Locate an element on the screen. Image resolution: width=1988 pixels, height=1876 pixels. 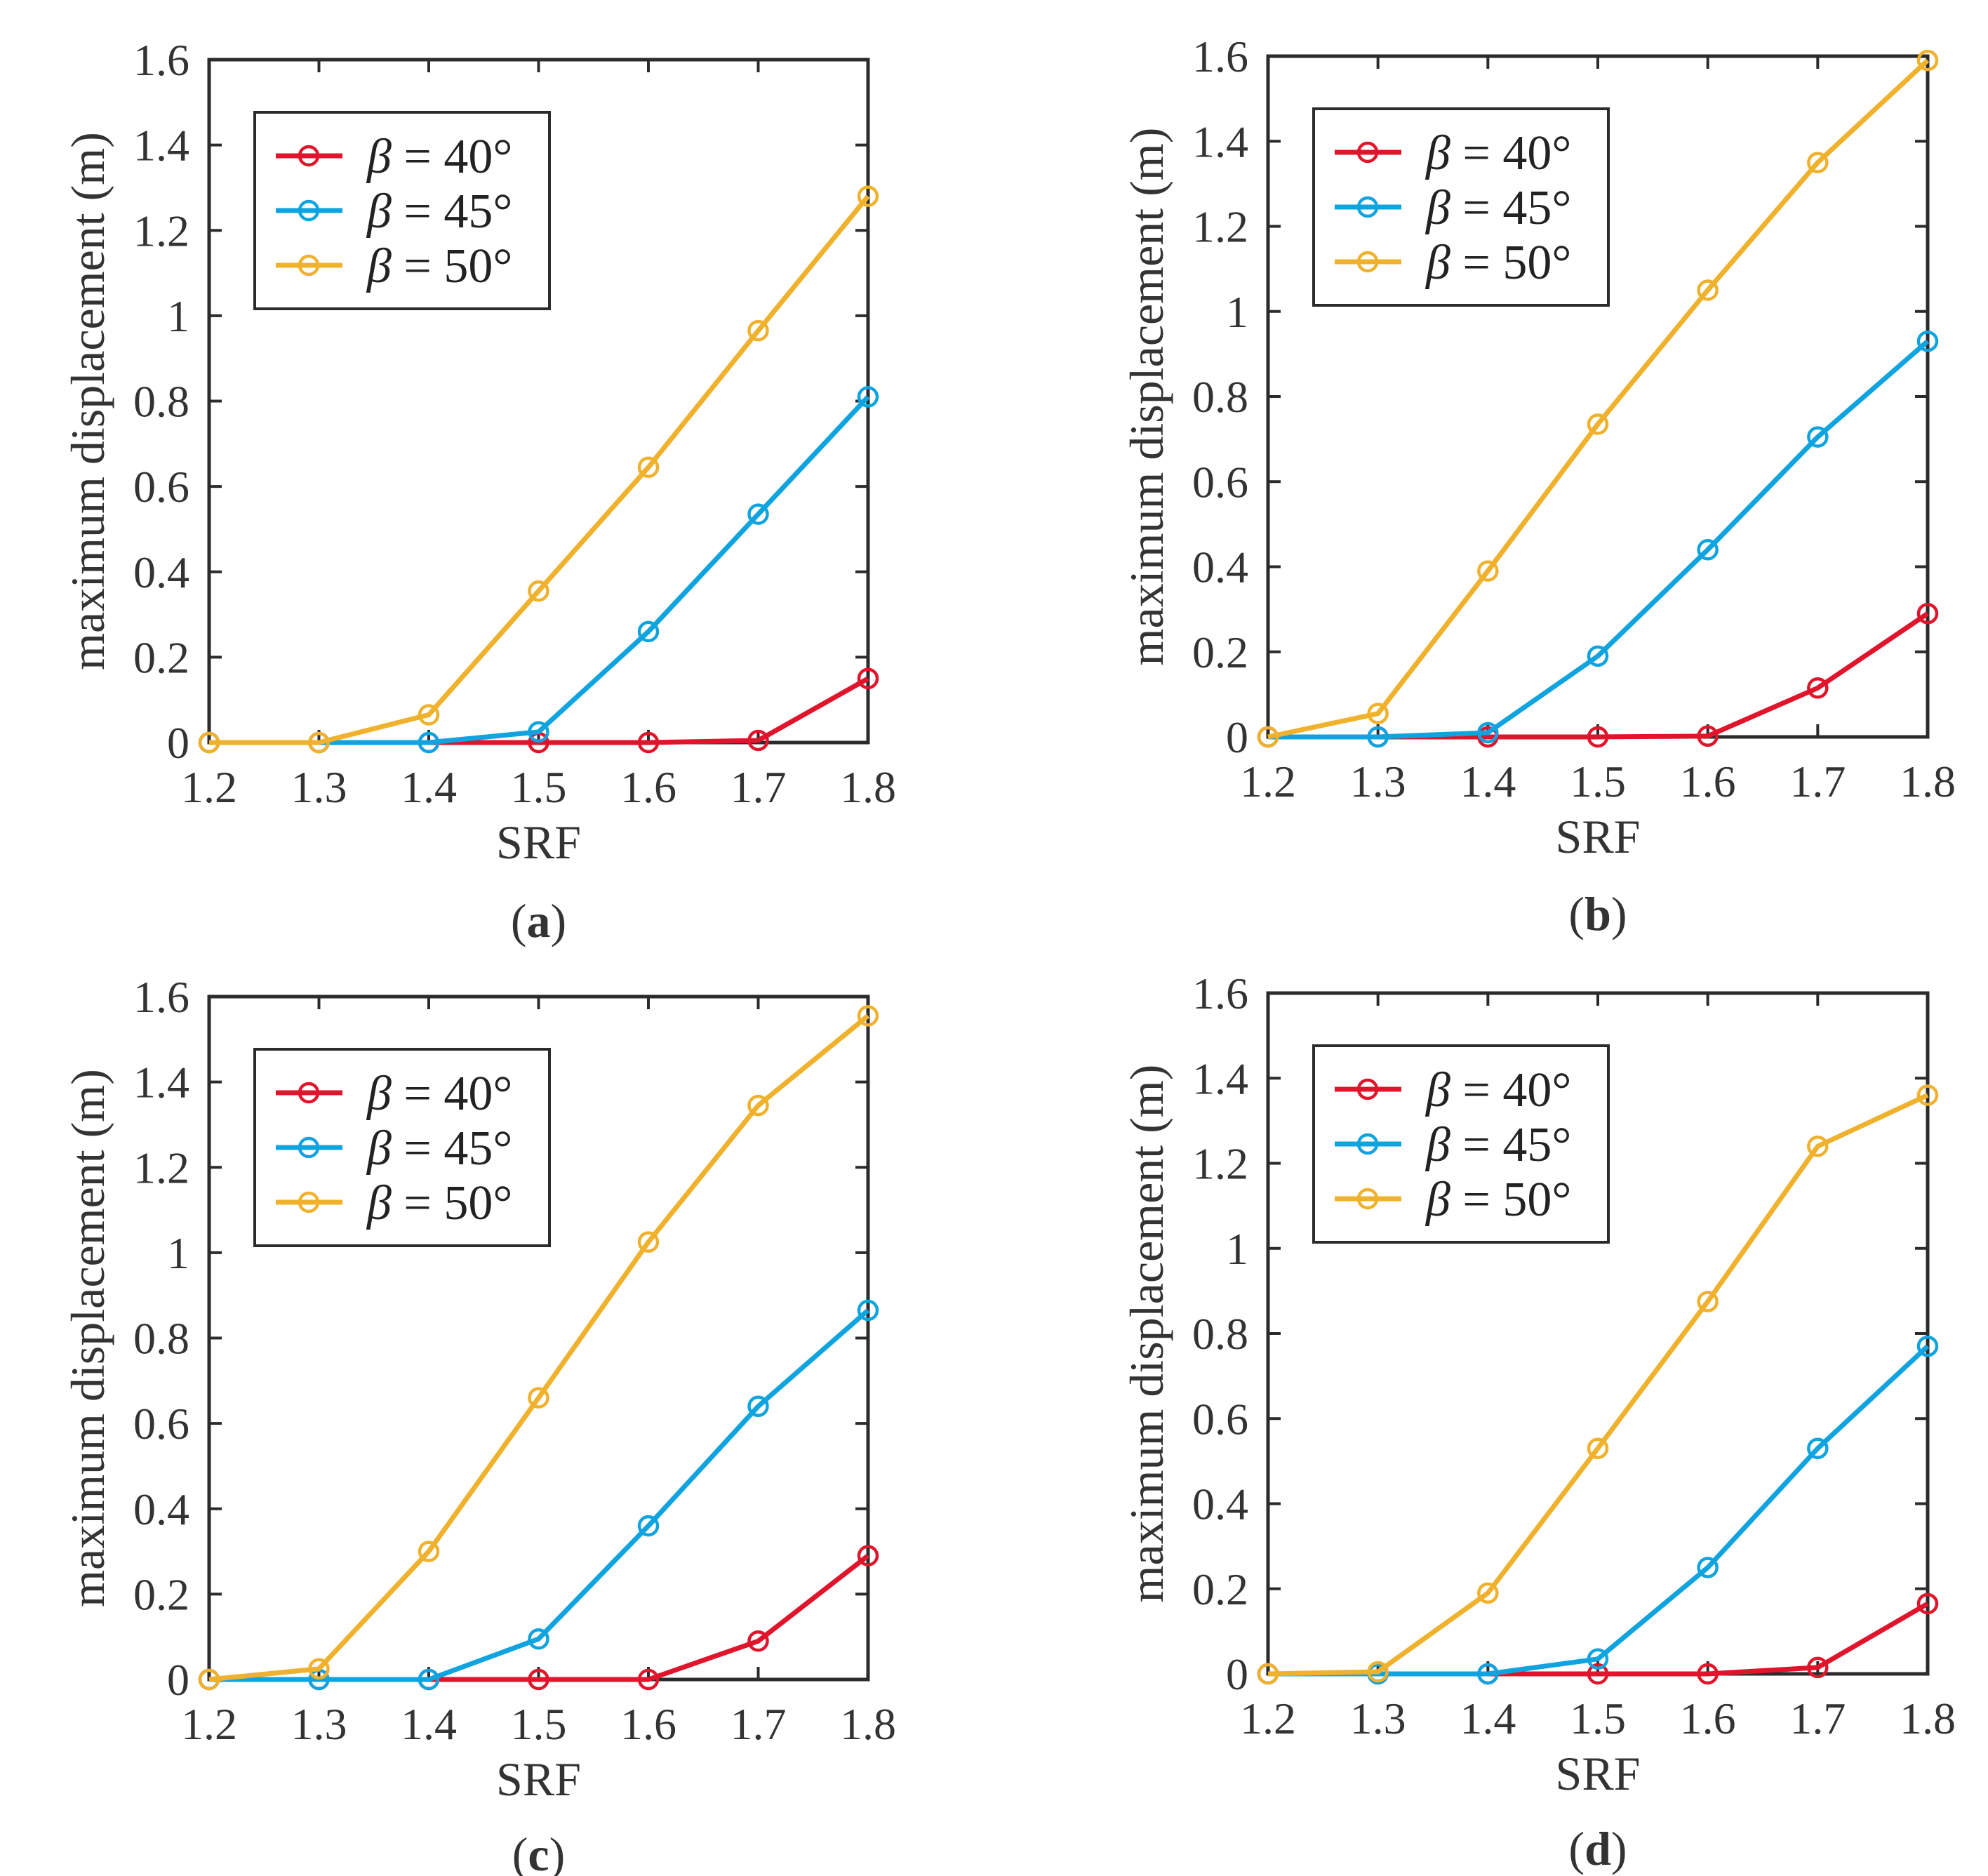
panel-label-open: ( is located at coordinates (1576, 1848).